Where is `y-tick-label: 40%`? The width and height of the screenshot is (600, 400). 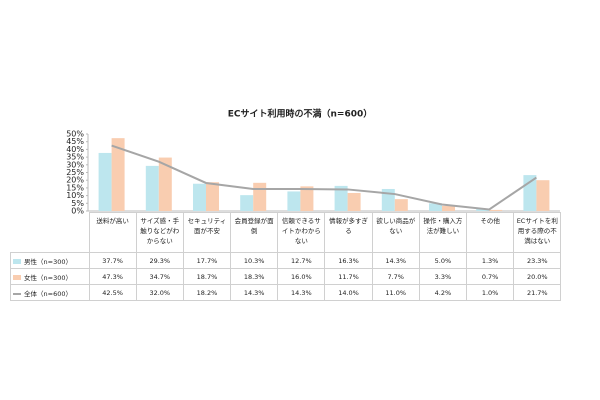 y-tick-label: 40% is located at coordinates (75, 149).